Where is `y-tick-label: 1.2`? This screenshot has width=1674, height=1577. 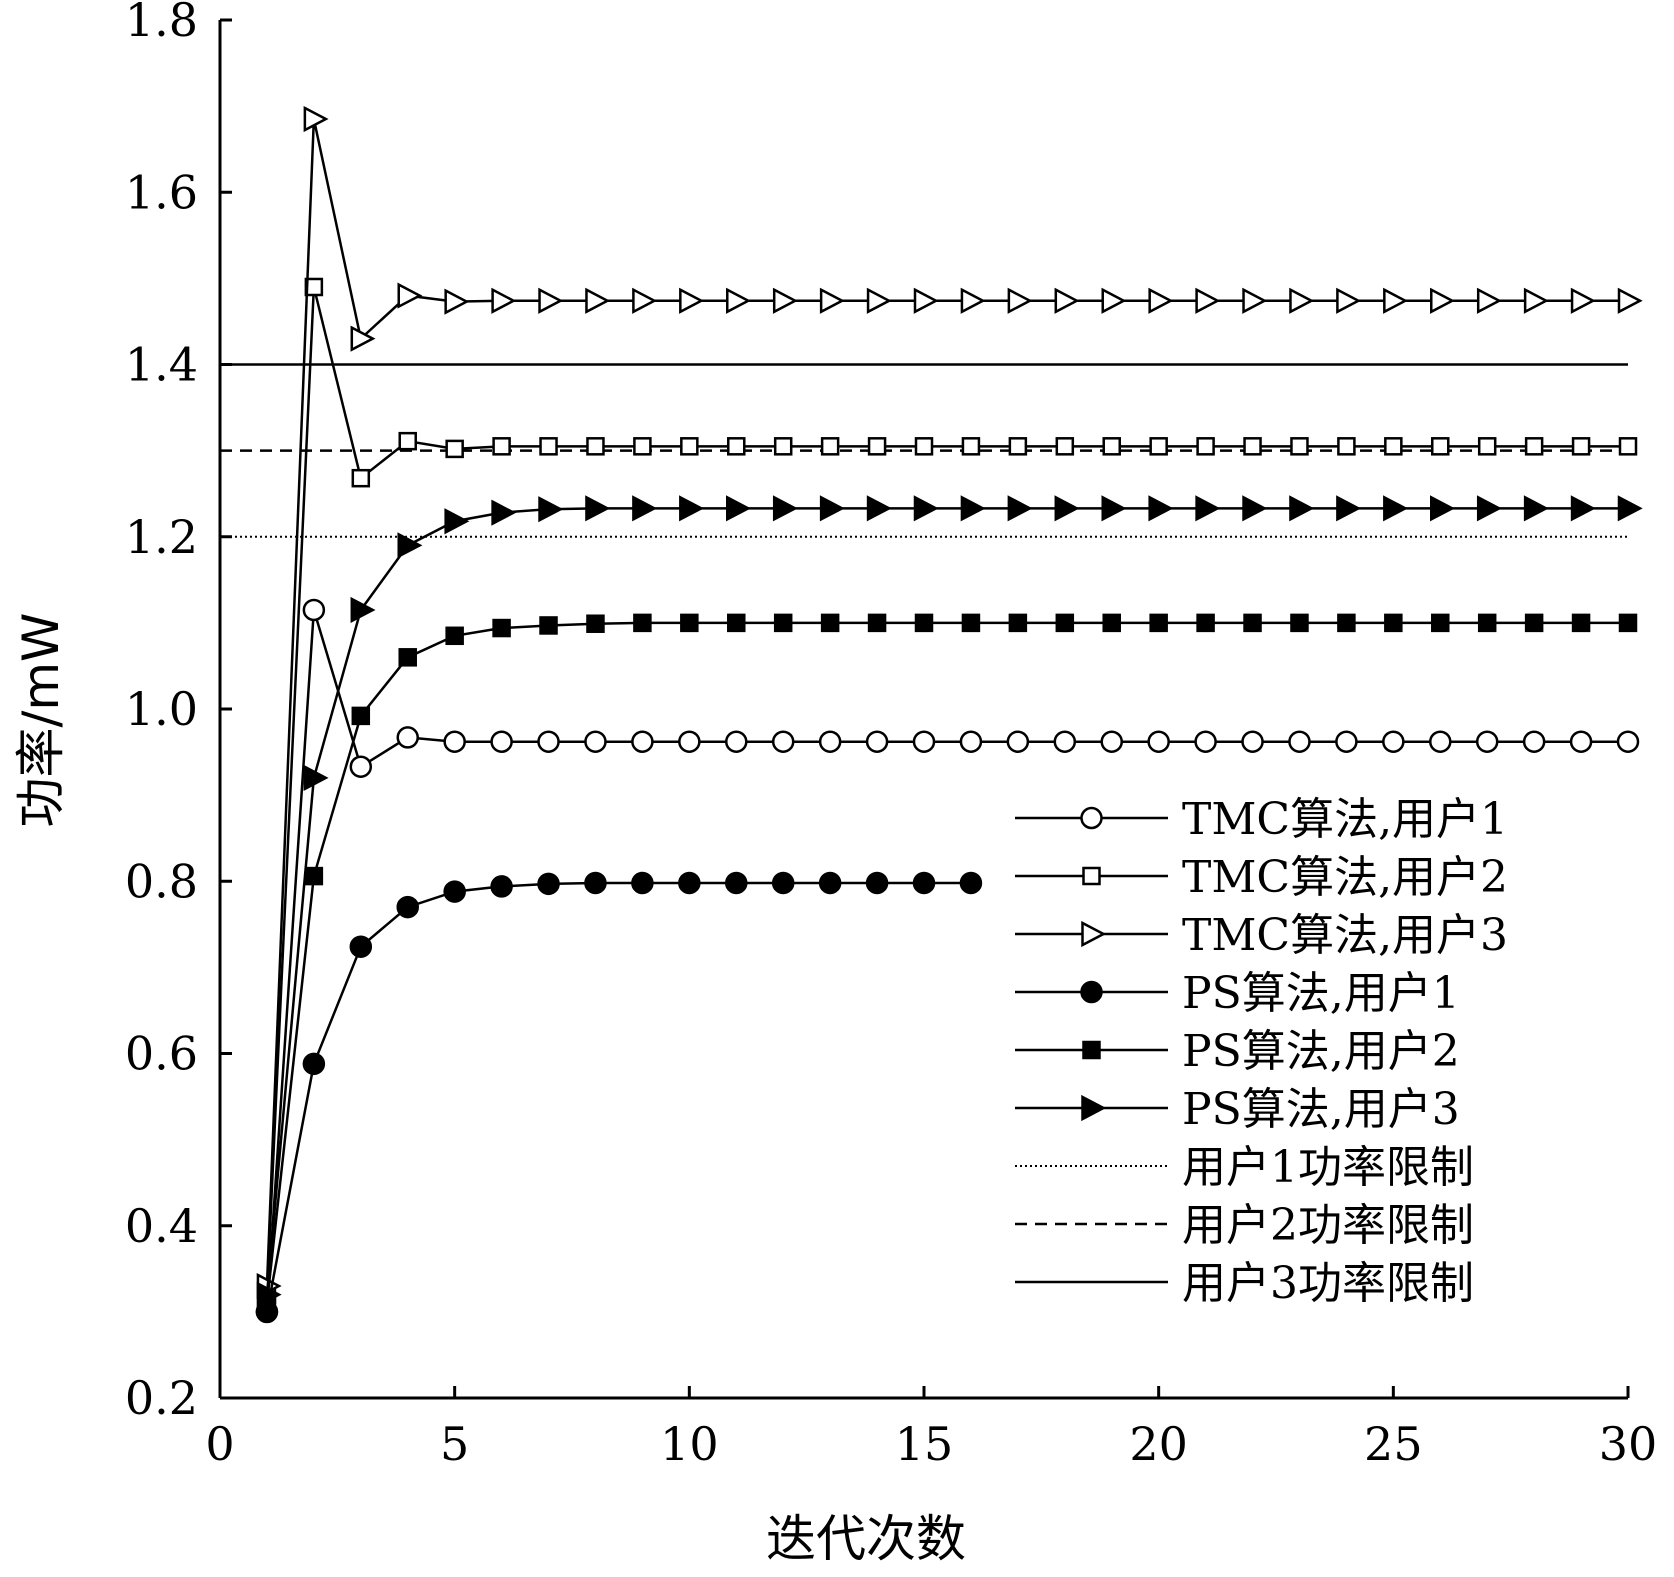
y-tick-label: 1.2 is located at coordinates (161, 537).